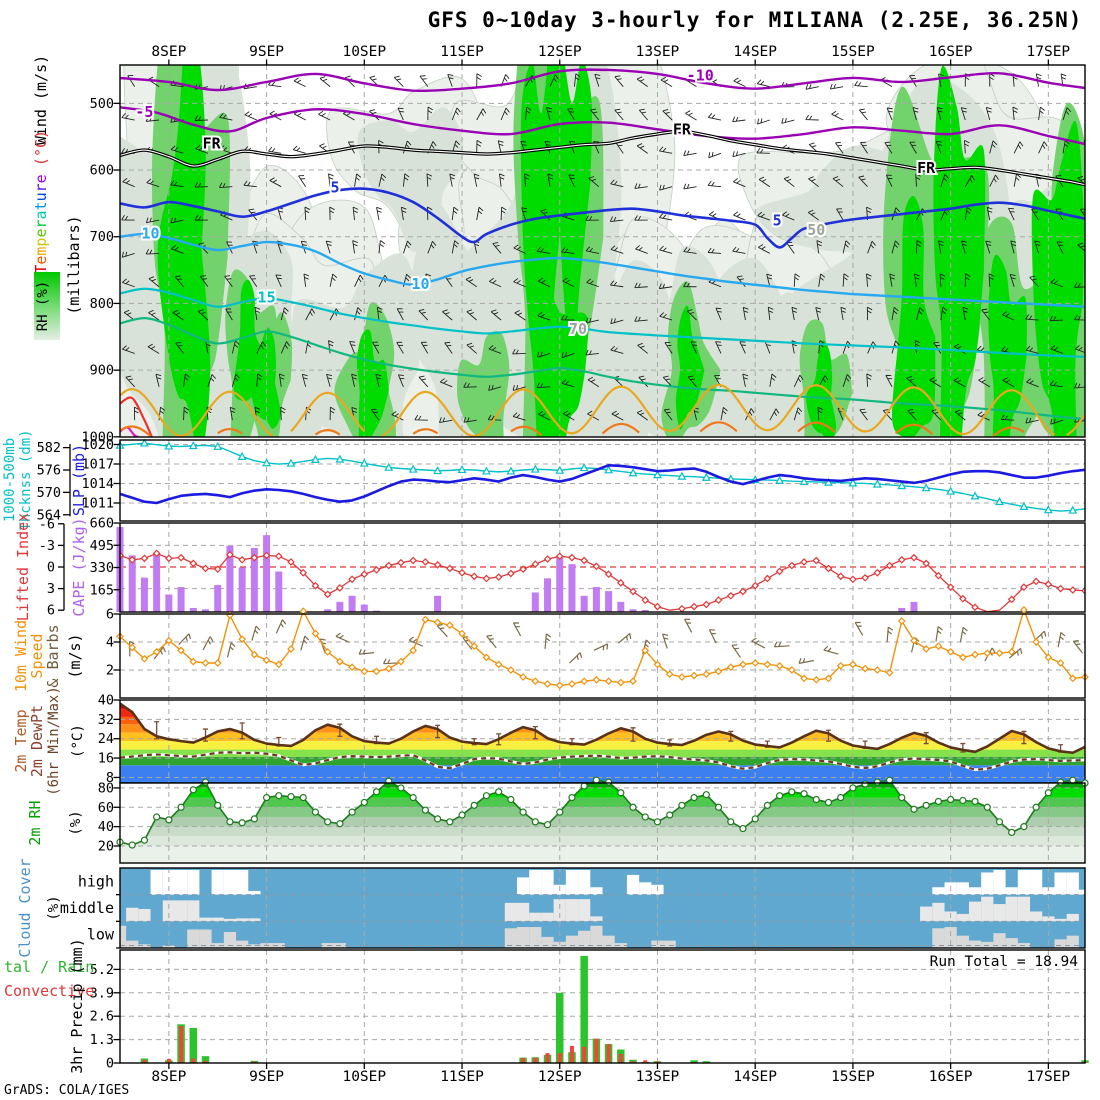 Image resolution: width=1100 pixels, height=1100 pixels. Describe the element at coordinates (47, 546) in the screenshot. I see `svg-text: -3` at that location.